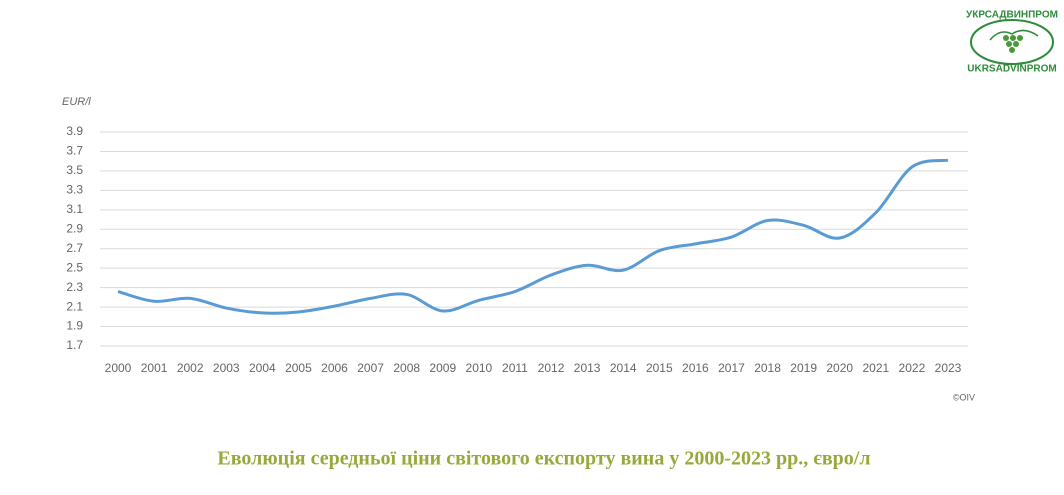 This screenshot has width=1064, height=495. Describe the element at coordinates (74, 209) in the screenshot. I see `y-tick-label: 3.1` at that location.